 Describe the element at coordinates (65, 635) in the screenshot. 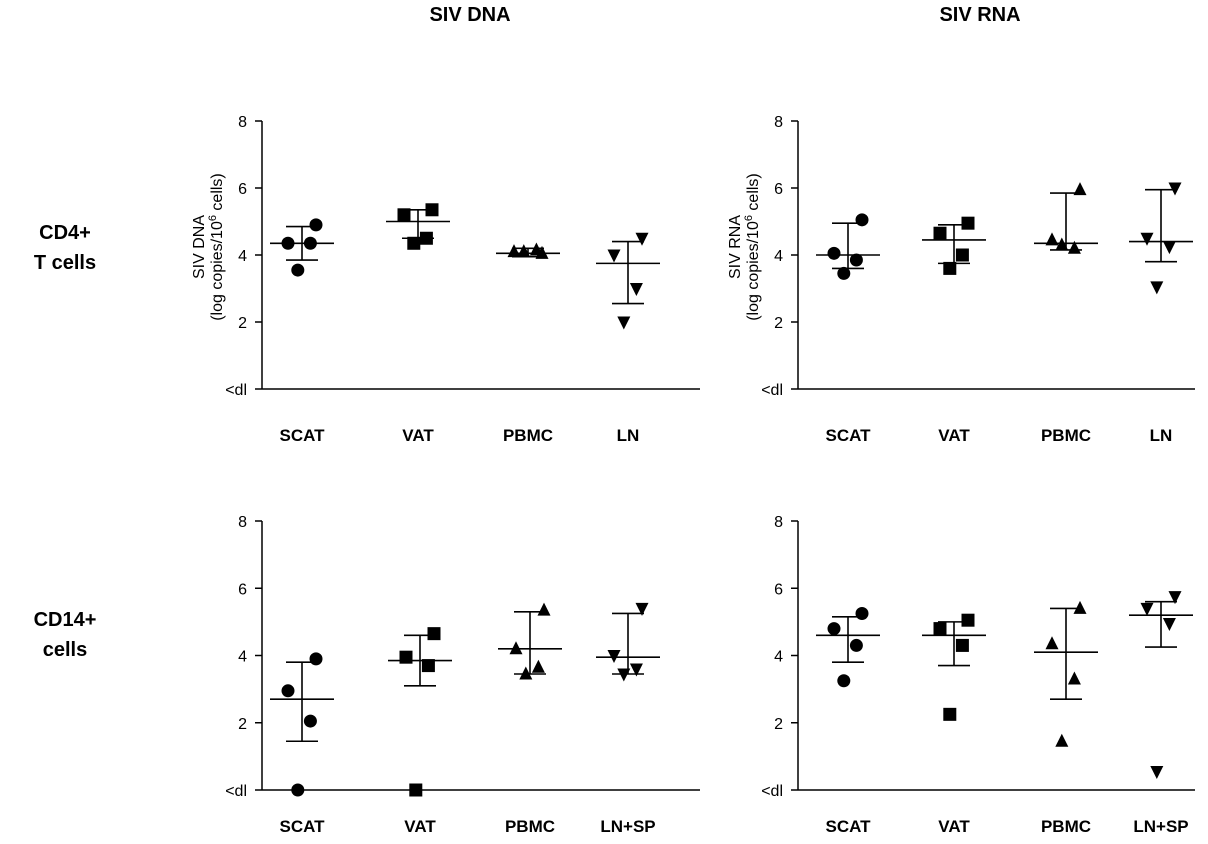

I see `row-title-cd14: CD14+ cells` at that location.